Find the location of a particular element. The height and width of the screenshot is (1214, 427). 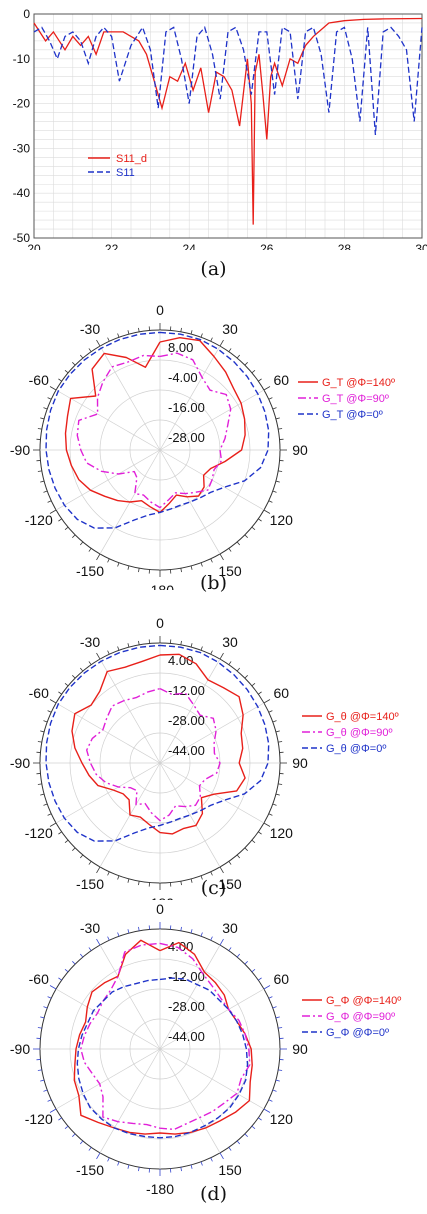

polar-radial-label: -16.00 is located at coordinates (186, 407).